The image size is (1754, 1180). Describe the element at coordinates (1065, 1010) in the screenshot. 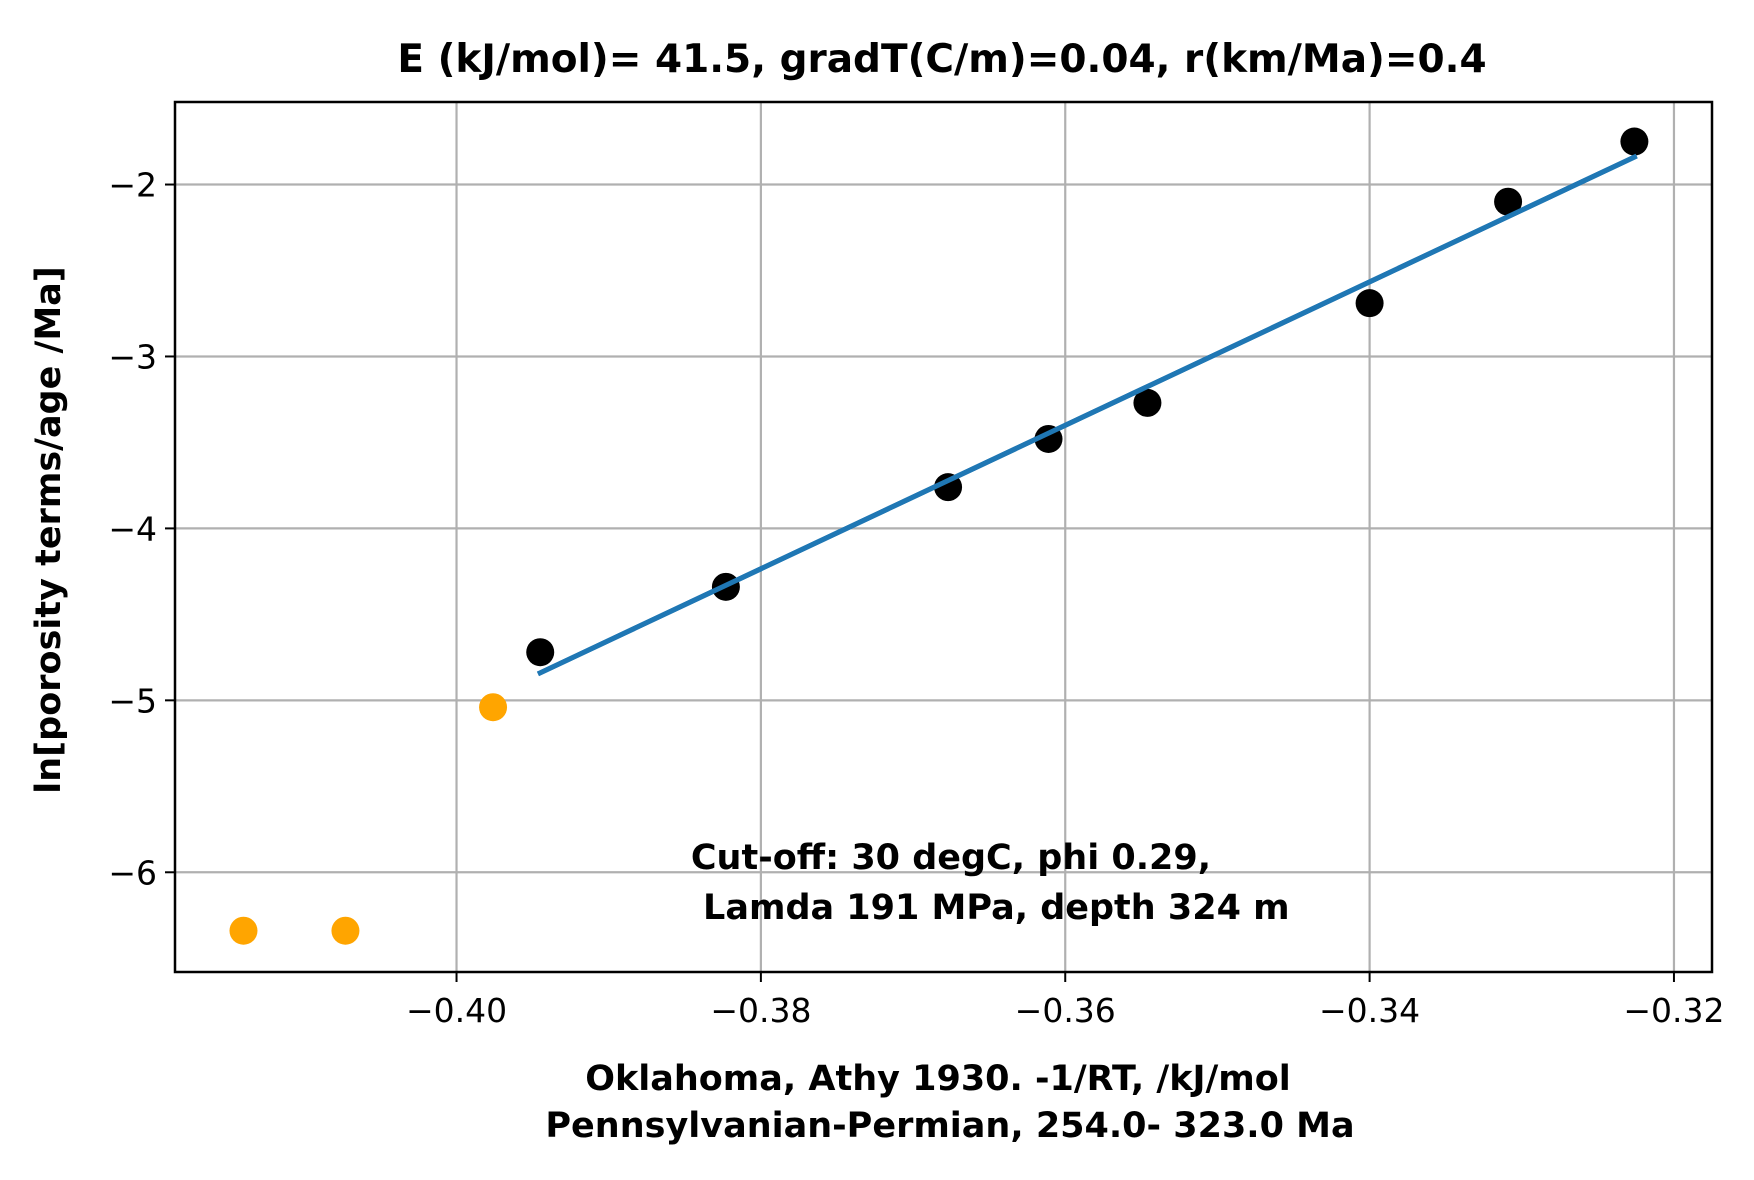

I see `x-tick-label: −0.36` at that location.